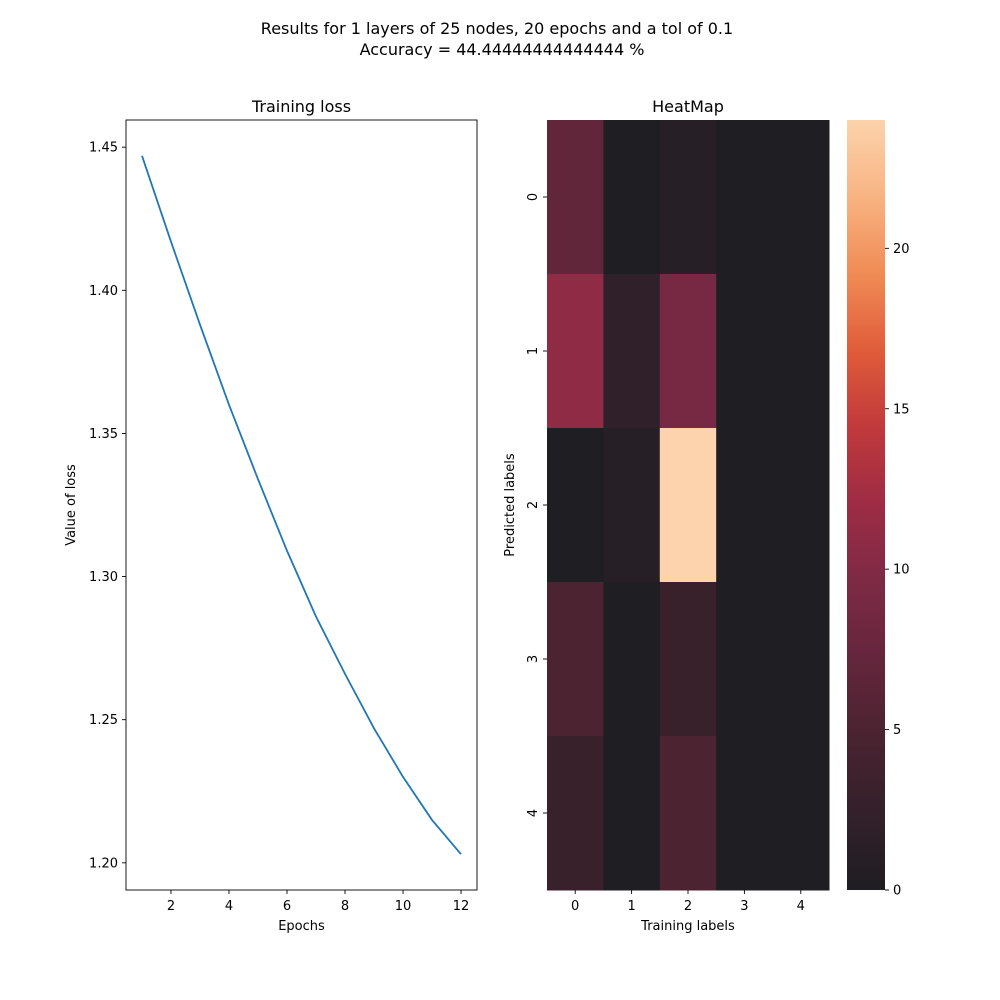 This screenshot has height=1000, width=1000. What do you see at coordinates (801, 906) in the screenshot?
I see `heatmap-x-tick-label: 4` at bounding box center [801, 906].